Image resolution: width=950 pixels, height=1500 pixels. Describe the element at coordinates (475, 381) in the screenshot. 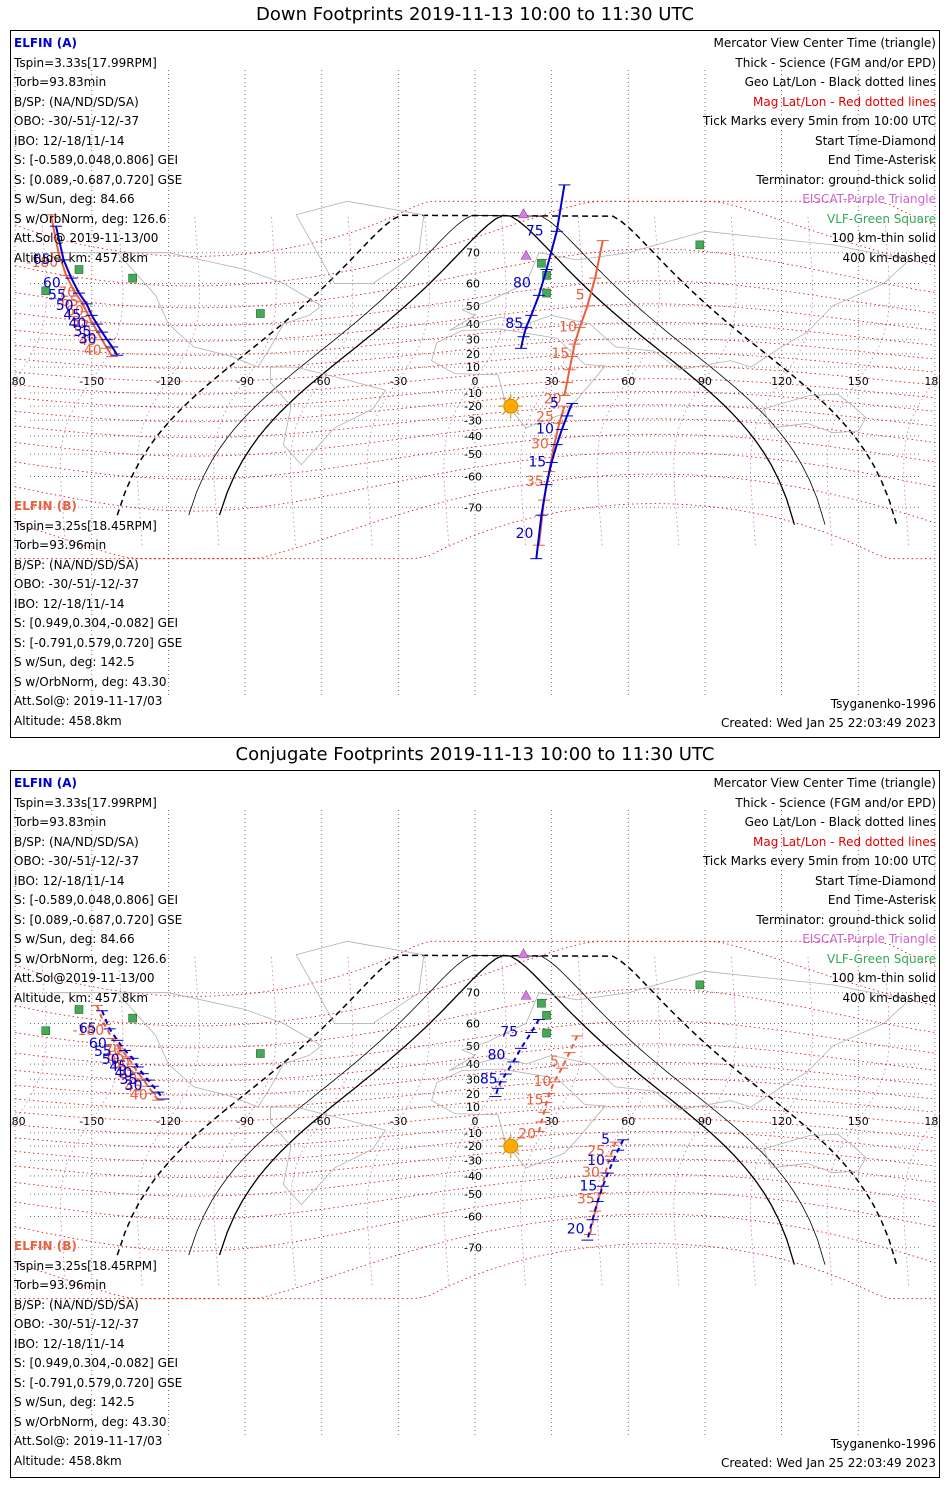

I see `lon-tick-label: 0` at that location.